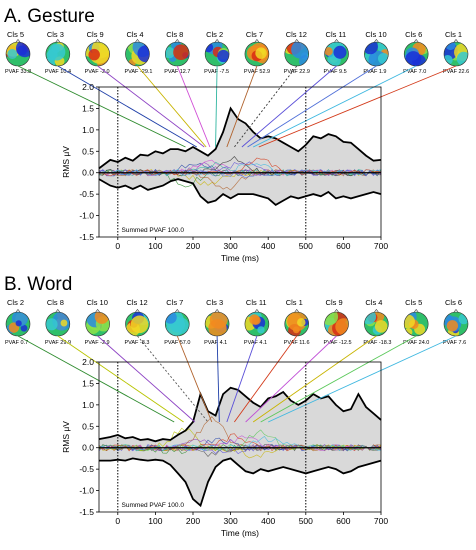 This screenshot has height=550, width=476. What do you see at coordinates (66, 437) in the screenshot?
I see `y-axis-label: RMS μV` at bounding box center [66, 437].